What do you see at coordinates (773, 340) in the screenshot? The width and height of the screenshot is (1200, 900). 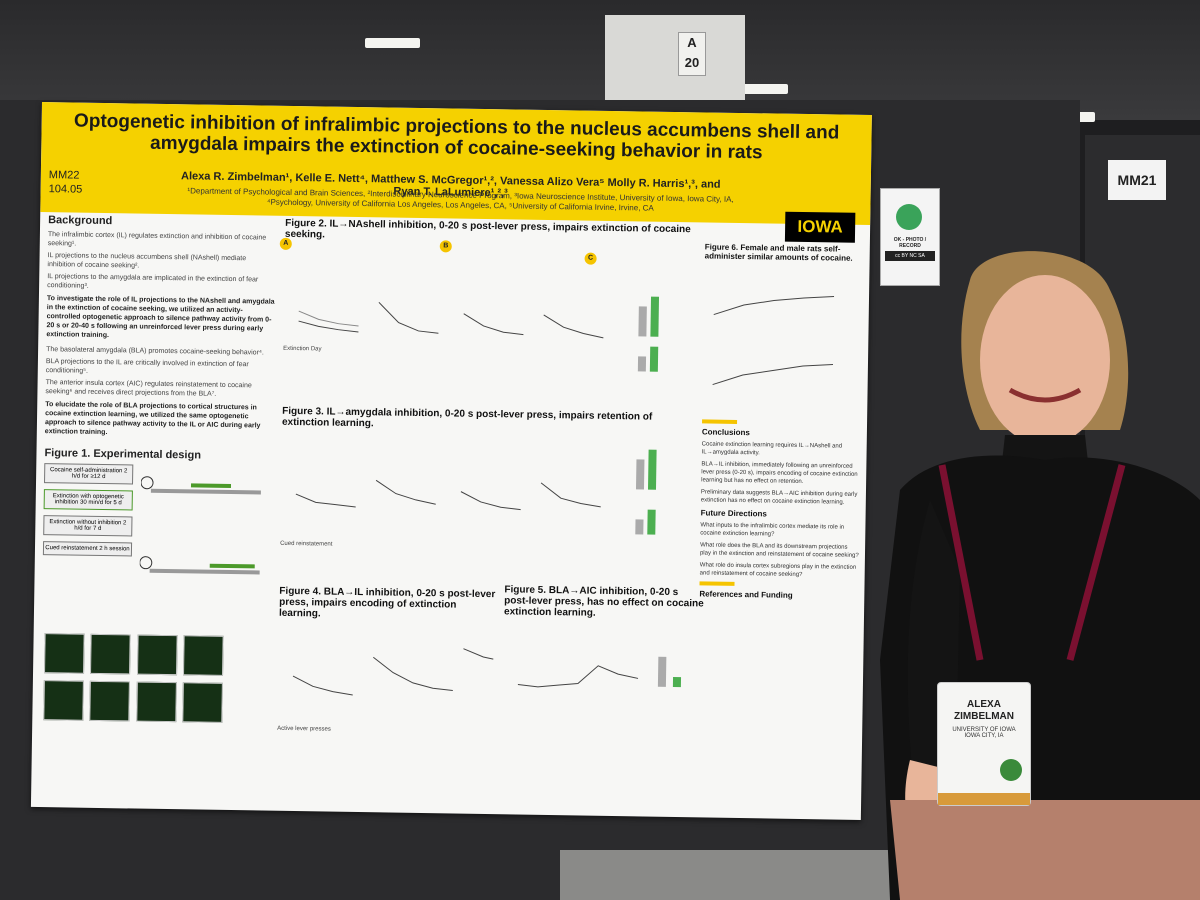 I see `figure-6-plots` at bounding box center [773, 340].